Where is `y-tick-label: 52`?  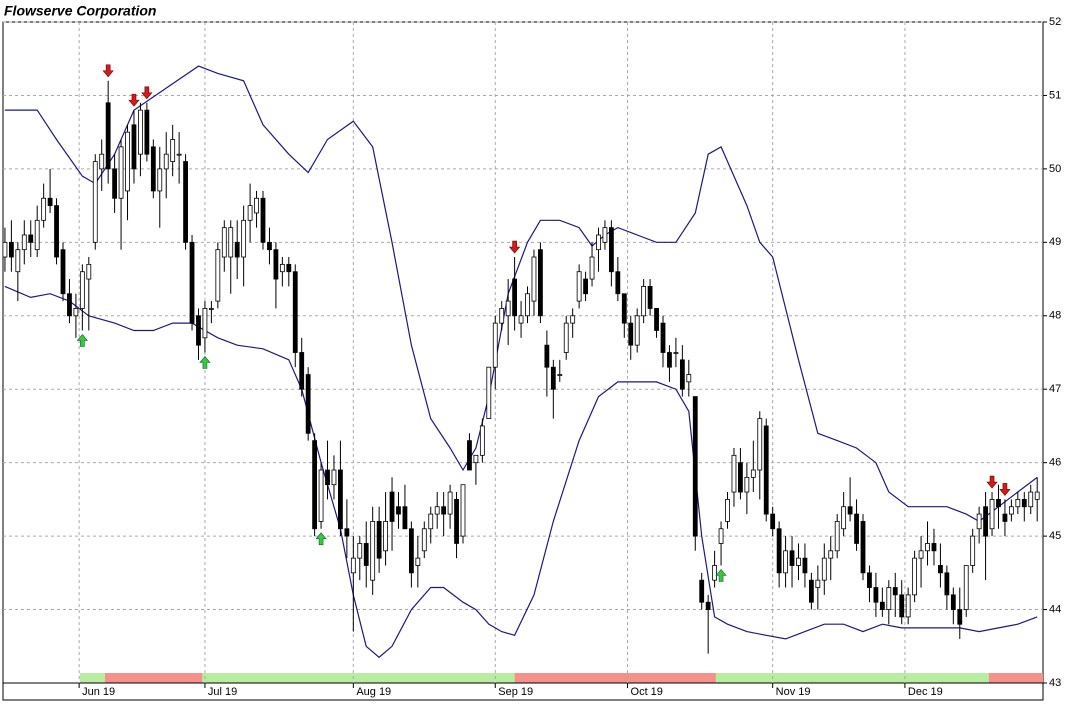 y-tick-label: 52 is located at coordinates (1055, 22).